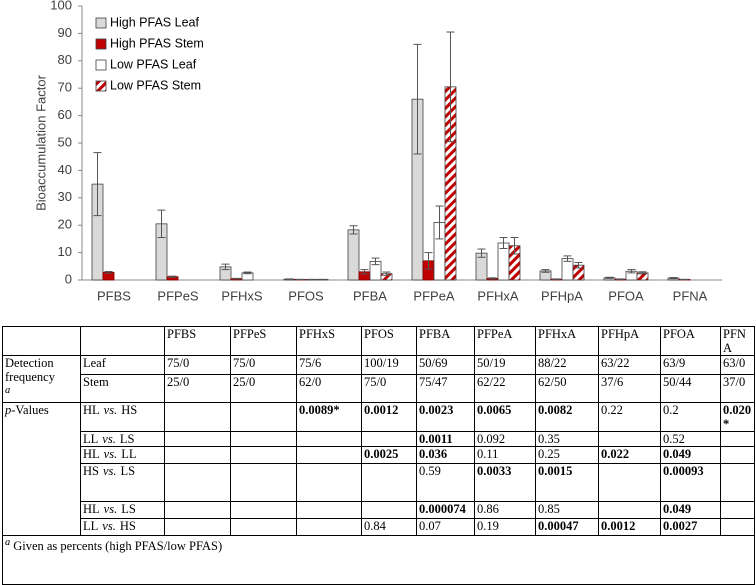  I want to click on table-cell: 62/0, so click(329, 389).